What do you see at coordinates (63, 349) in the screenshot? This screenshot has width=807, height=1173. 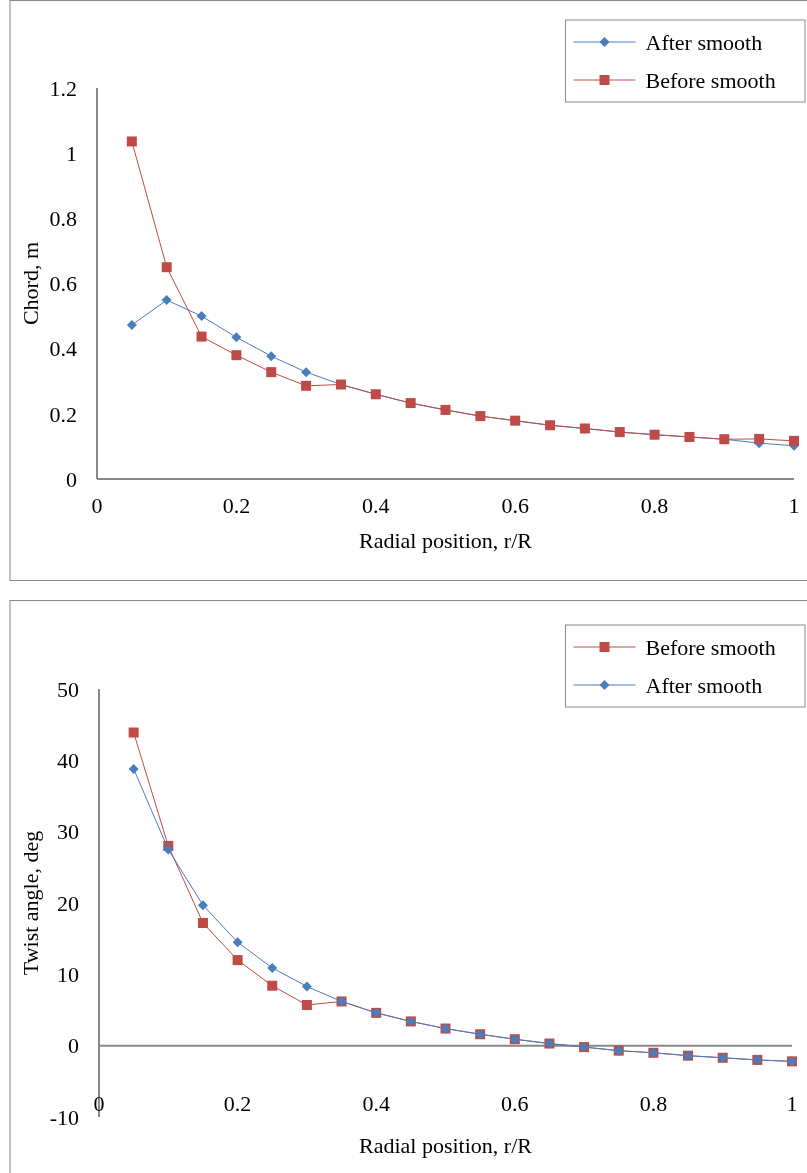 I see `y-tick-label: 0.4` at bounding box center [63, 349].